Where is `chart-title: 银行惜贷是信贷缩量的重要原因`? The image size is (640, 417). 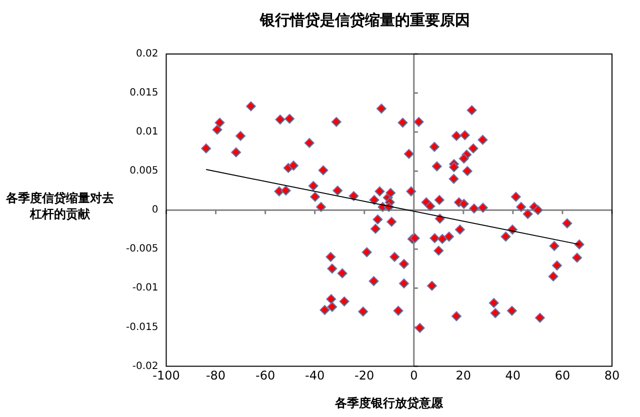 chart-title: 银行惜贷是信贷缩量的重要原因 is located at coordinates (364, 19).